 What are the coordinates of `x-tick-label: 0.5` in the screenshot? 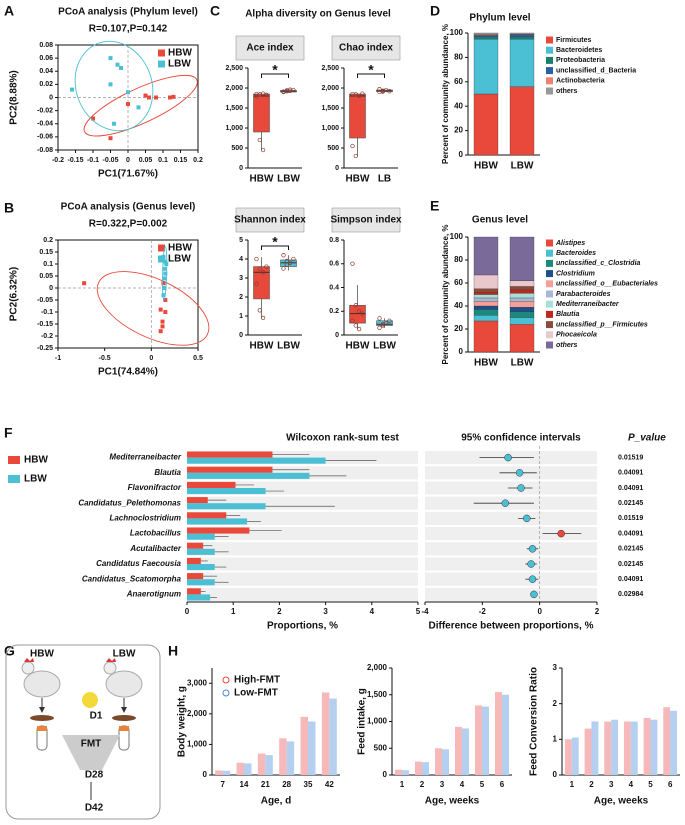 It's located at (198, 358).